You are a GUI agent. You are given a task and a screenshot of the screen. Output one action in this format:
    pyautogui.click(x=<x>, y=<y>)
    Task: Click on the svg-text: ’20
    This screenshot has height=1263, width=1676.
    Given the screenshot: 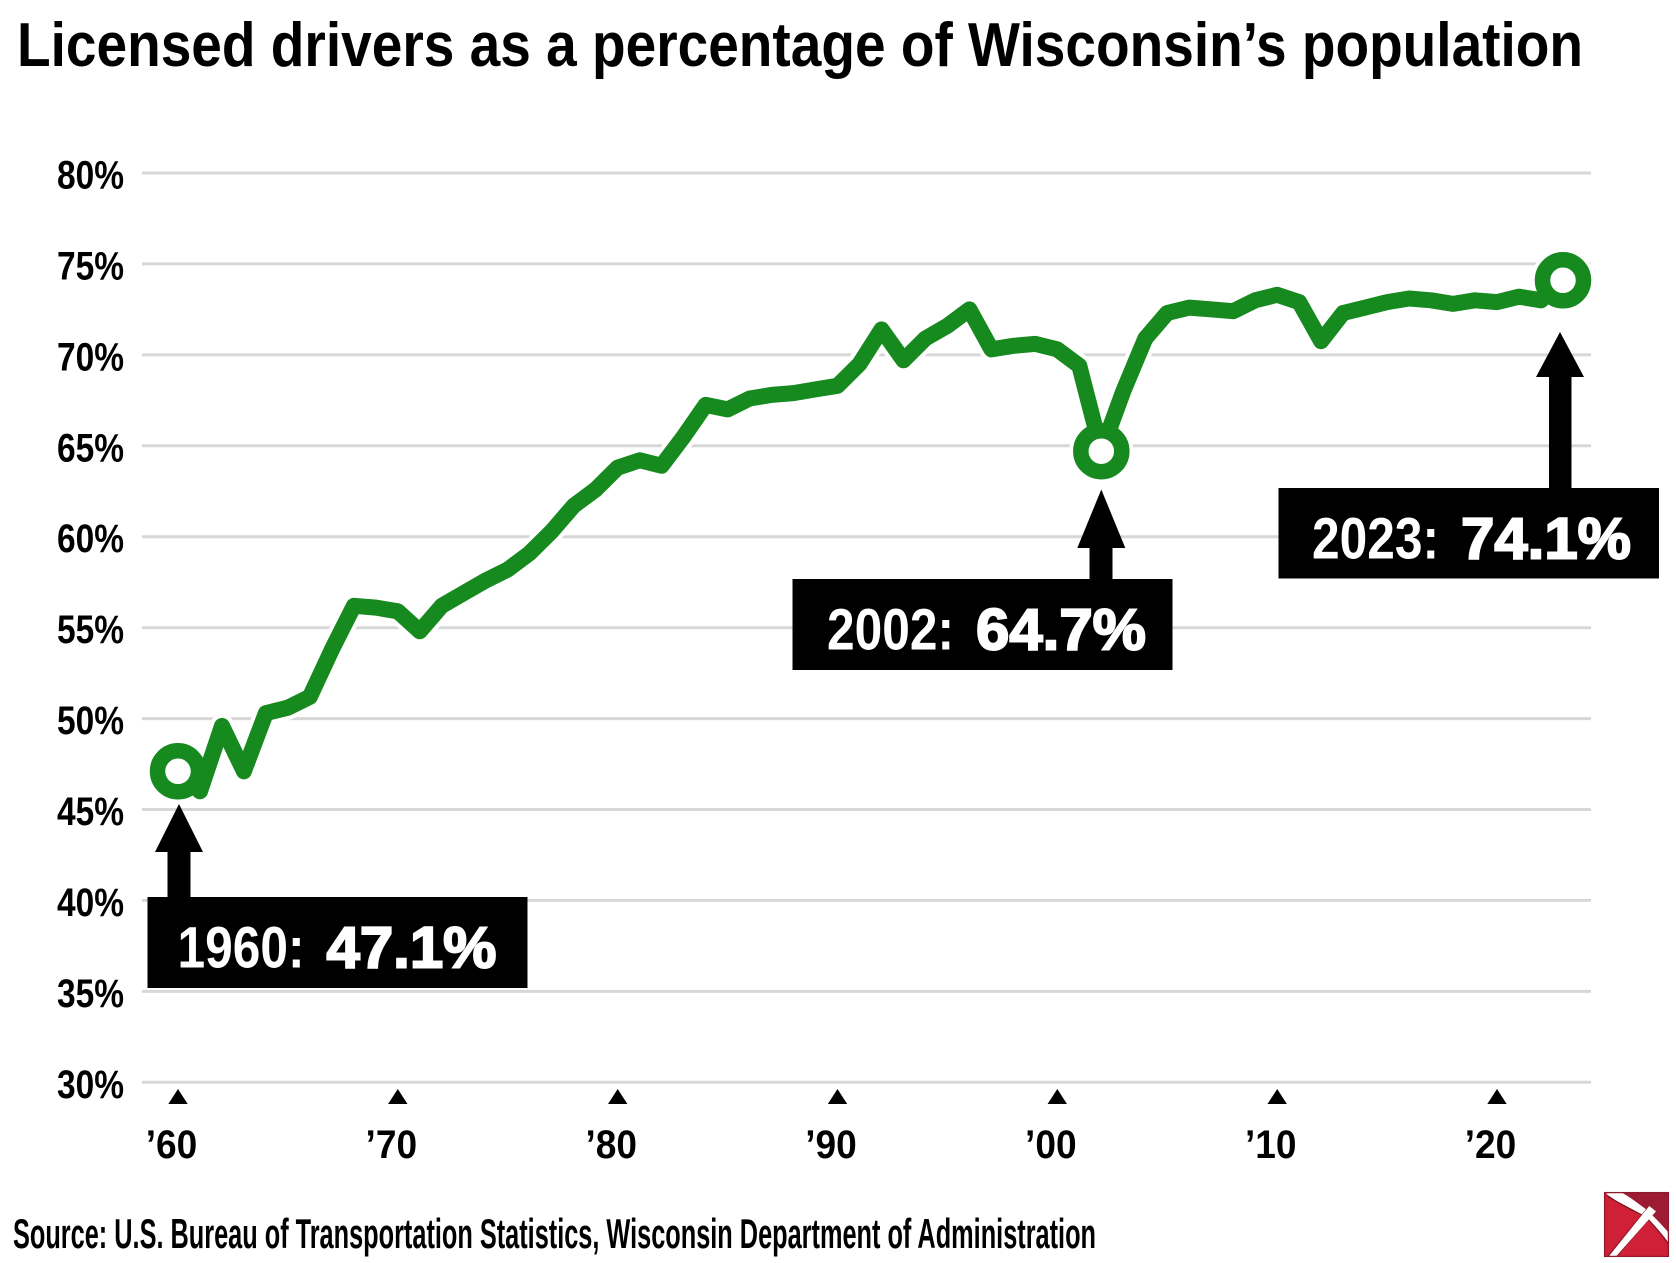 What is the action you would take?
    pyautogui.click(x=1491, y=1145)
    